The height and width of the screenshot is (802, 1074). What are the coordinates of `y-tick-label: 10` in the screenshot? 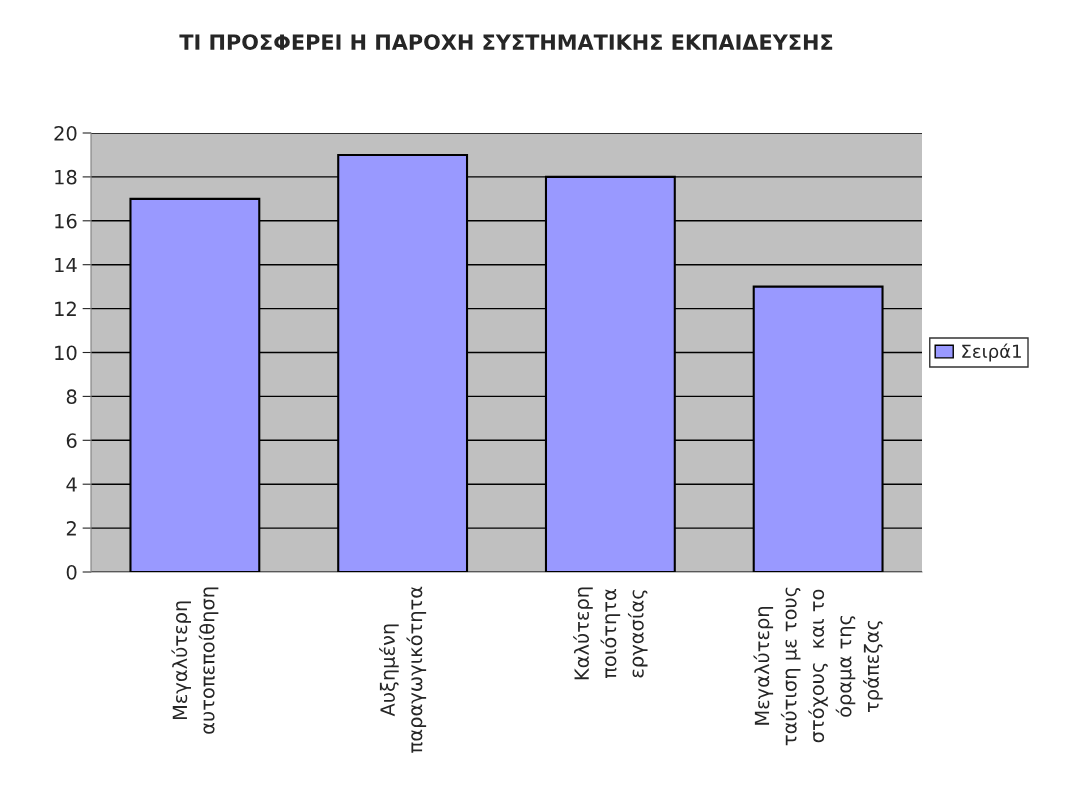 It's located at (66, 353).